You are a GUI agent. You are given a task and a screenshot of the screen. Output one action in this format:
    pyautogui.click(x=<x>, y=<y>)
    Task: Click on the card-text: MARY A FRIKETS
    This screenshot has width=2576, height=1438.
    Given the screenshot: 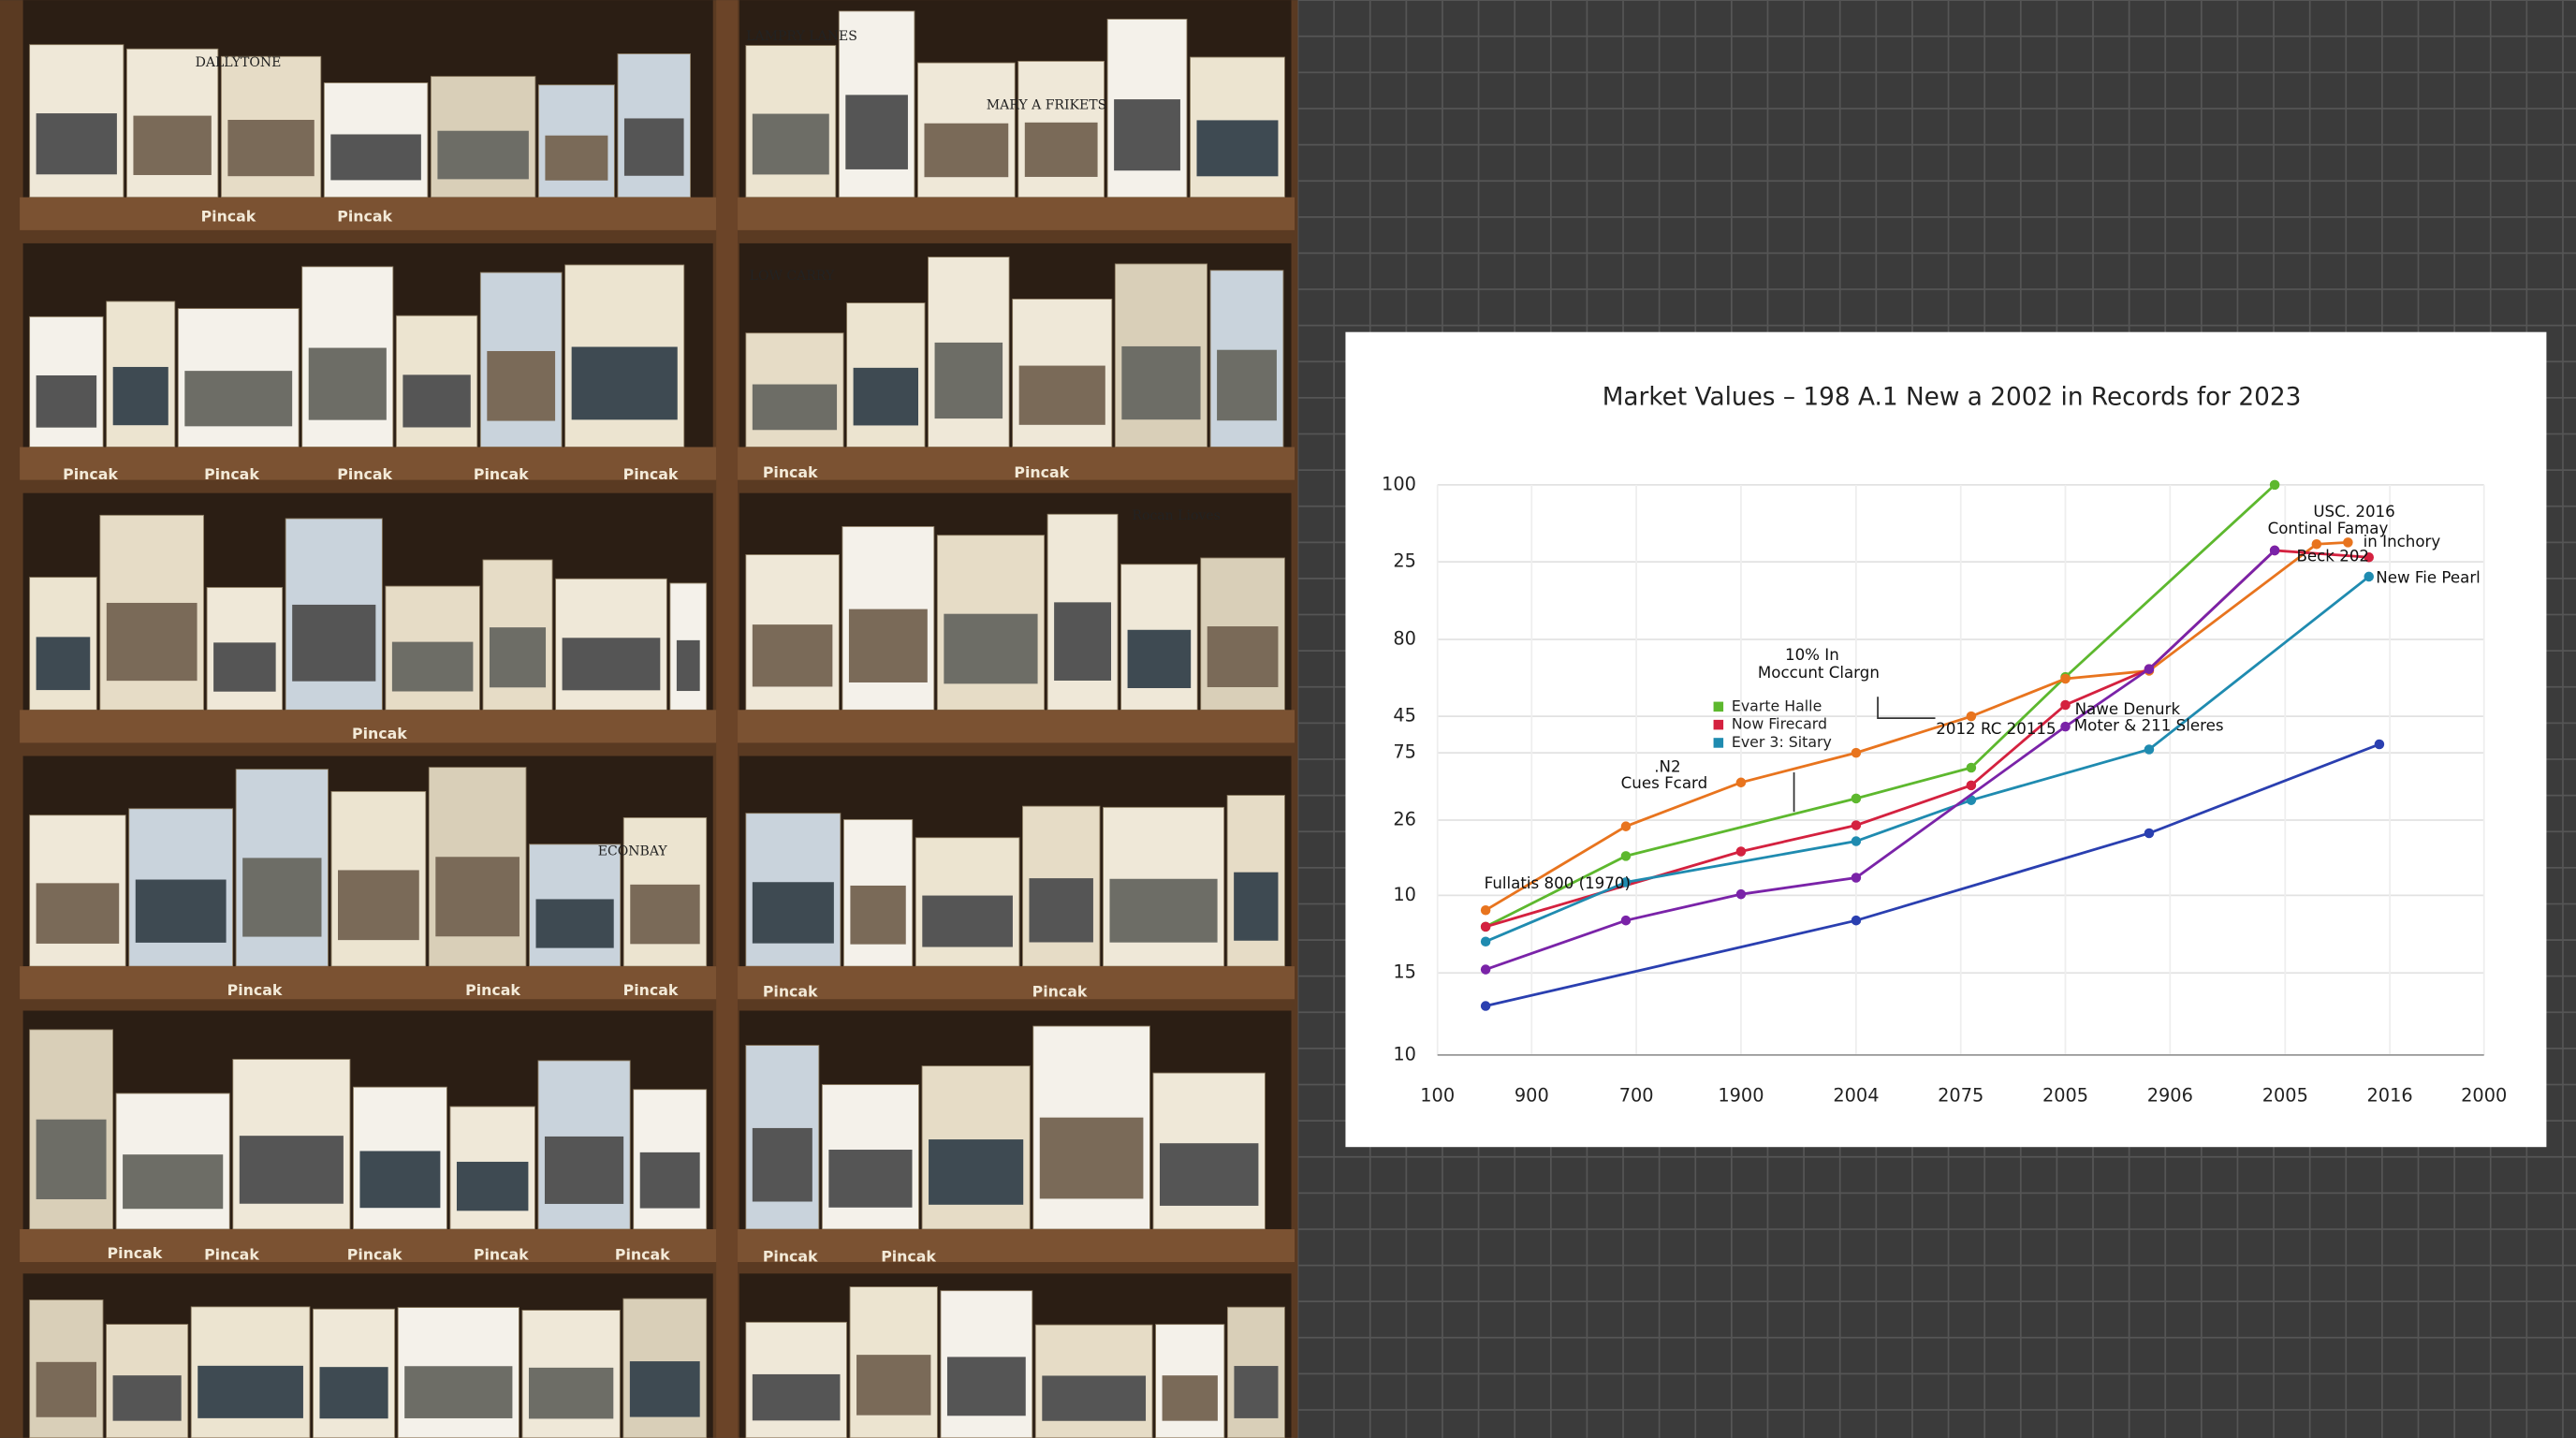 What is the action you would take?
    pyautogui.click(x=1047, y=104)
    